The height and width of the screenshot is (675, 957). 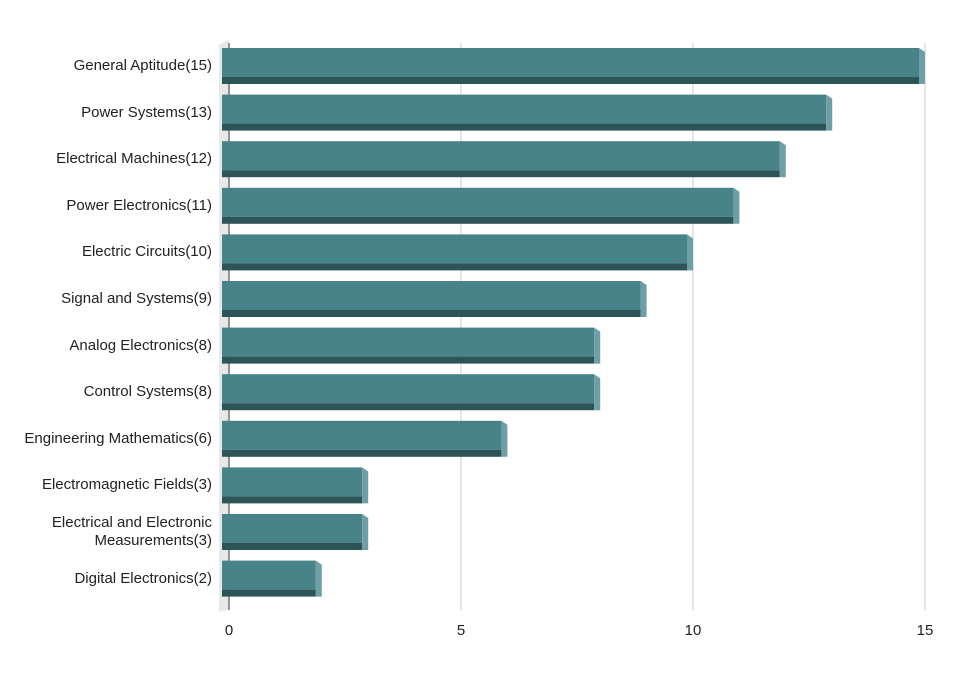 What do you see at coordinates (147, 392) in the screenshot?
I see `y-tick-label: Control Systems(8)` at bounding box center [147, 392].